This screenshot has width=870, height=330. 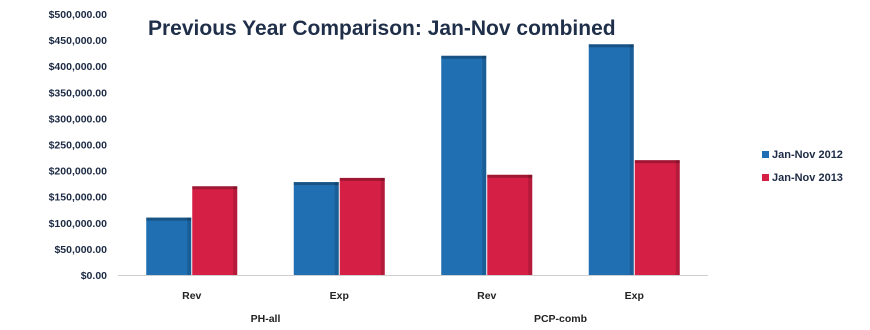 What do you see at coordinates (419, 319) in the screenshot?
I see `x-axis-group-labels: PH-all PCP-comb` at bounding box center [419, 319].